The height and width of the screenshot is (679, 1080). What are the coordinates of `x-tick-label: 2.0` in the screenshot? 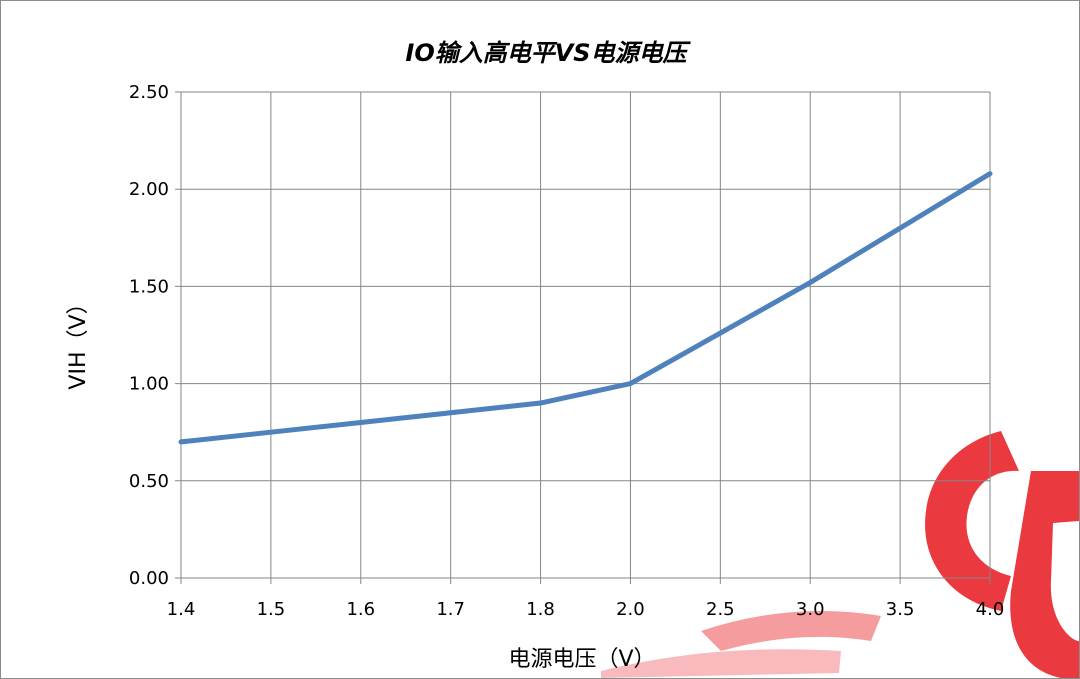 It's located at (630, 609).